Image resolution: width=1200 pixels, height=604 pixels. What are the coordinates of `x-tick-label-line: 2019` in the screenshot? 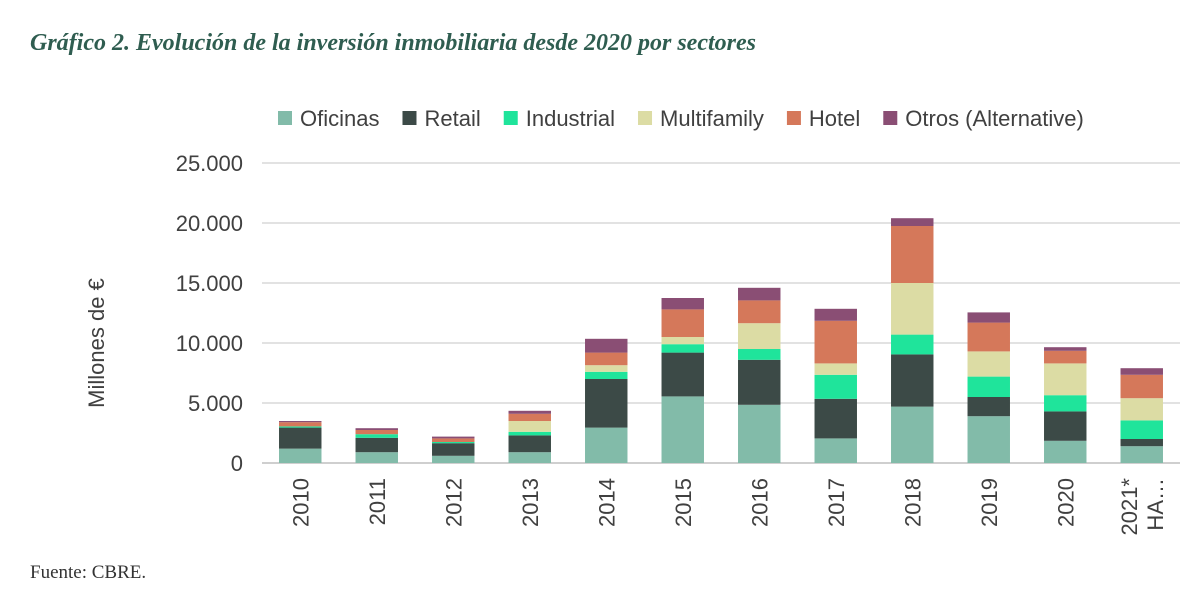 It's located at (989, 502).